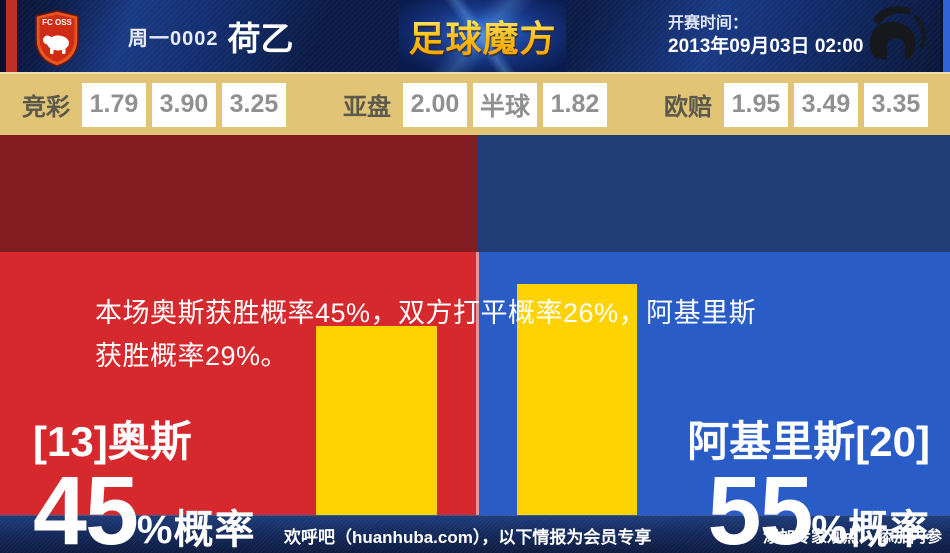 This screenshot has height=553, width=950. I want to click on home-probability-bar, so click(376, 420).